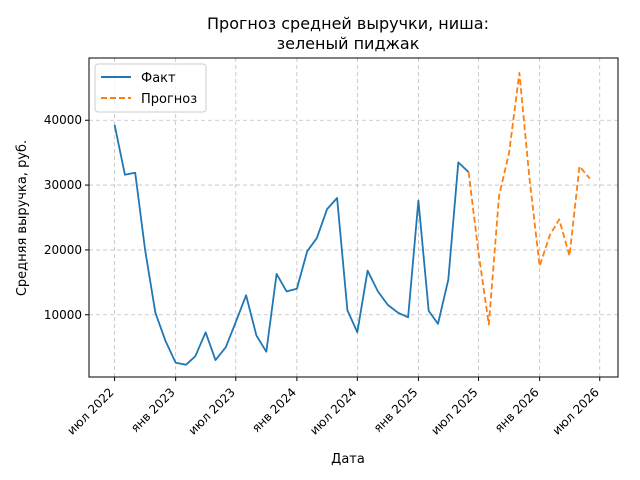  I want to click on chart-title-line-2: зеленый пиджак, so click(348, 43).